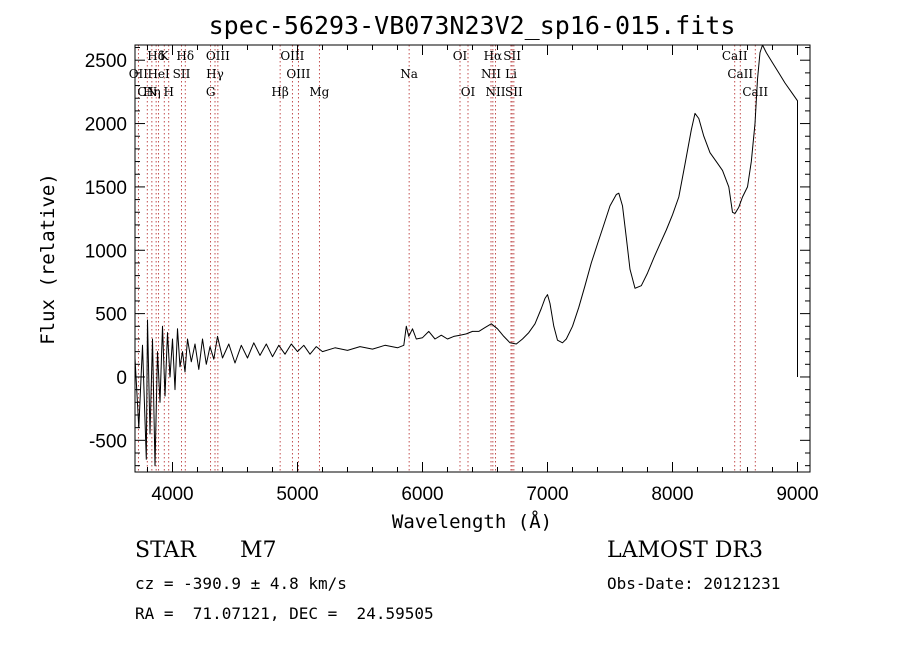 Image resolution: width=900 pixels, height=649 pixels. Describe the element at coordinates (121, 378) in the screenshot. I see `y-tick-label: 0` at that location.